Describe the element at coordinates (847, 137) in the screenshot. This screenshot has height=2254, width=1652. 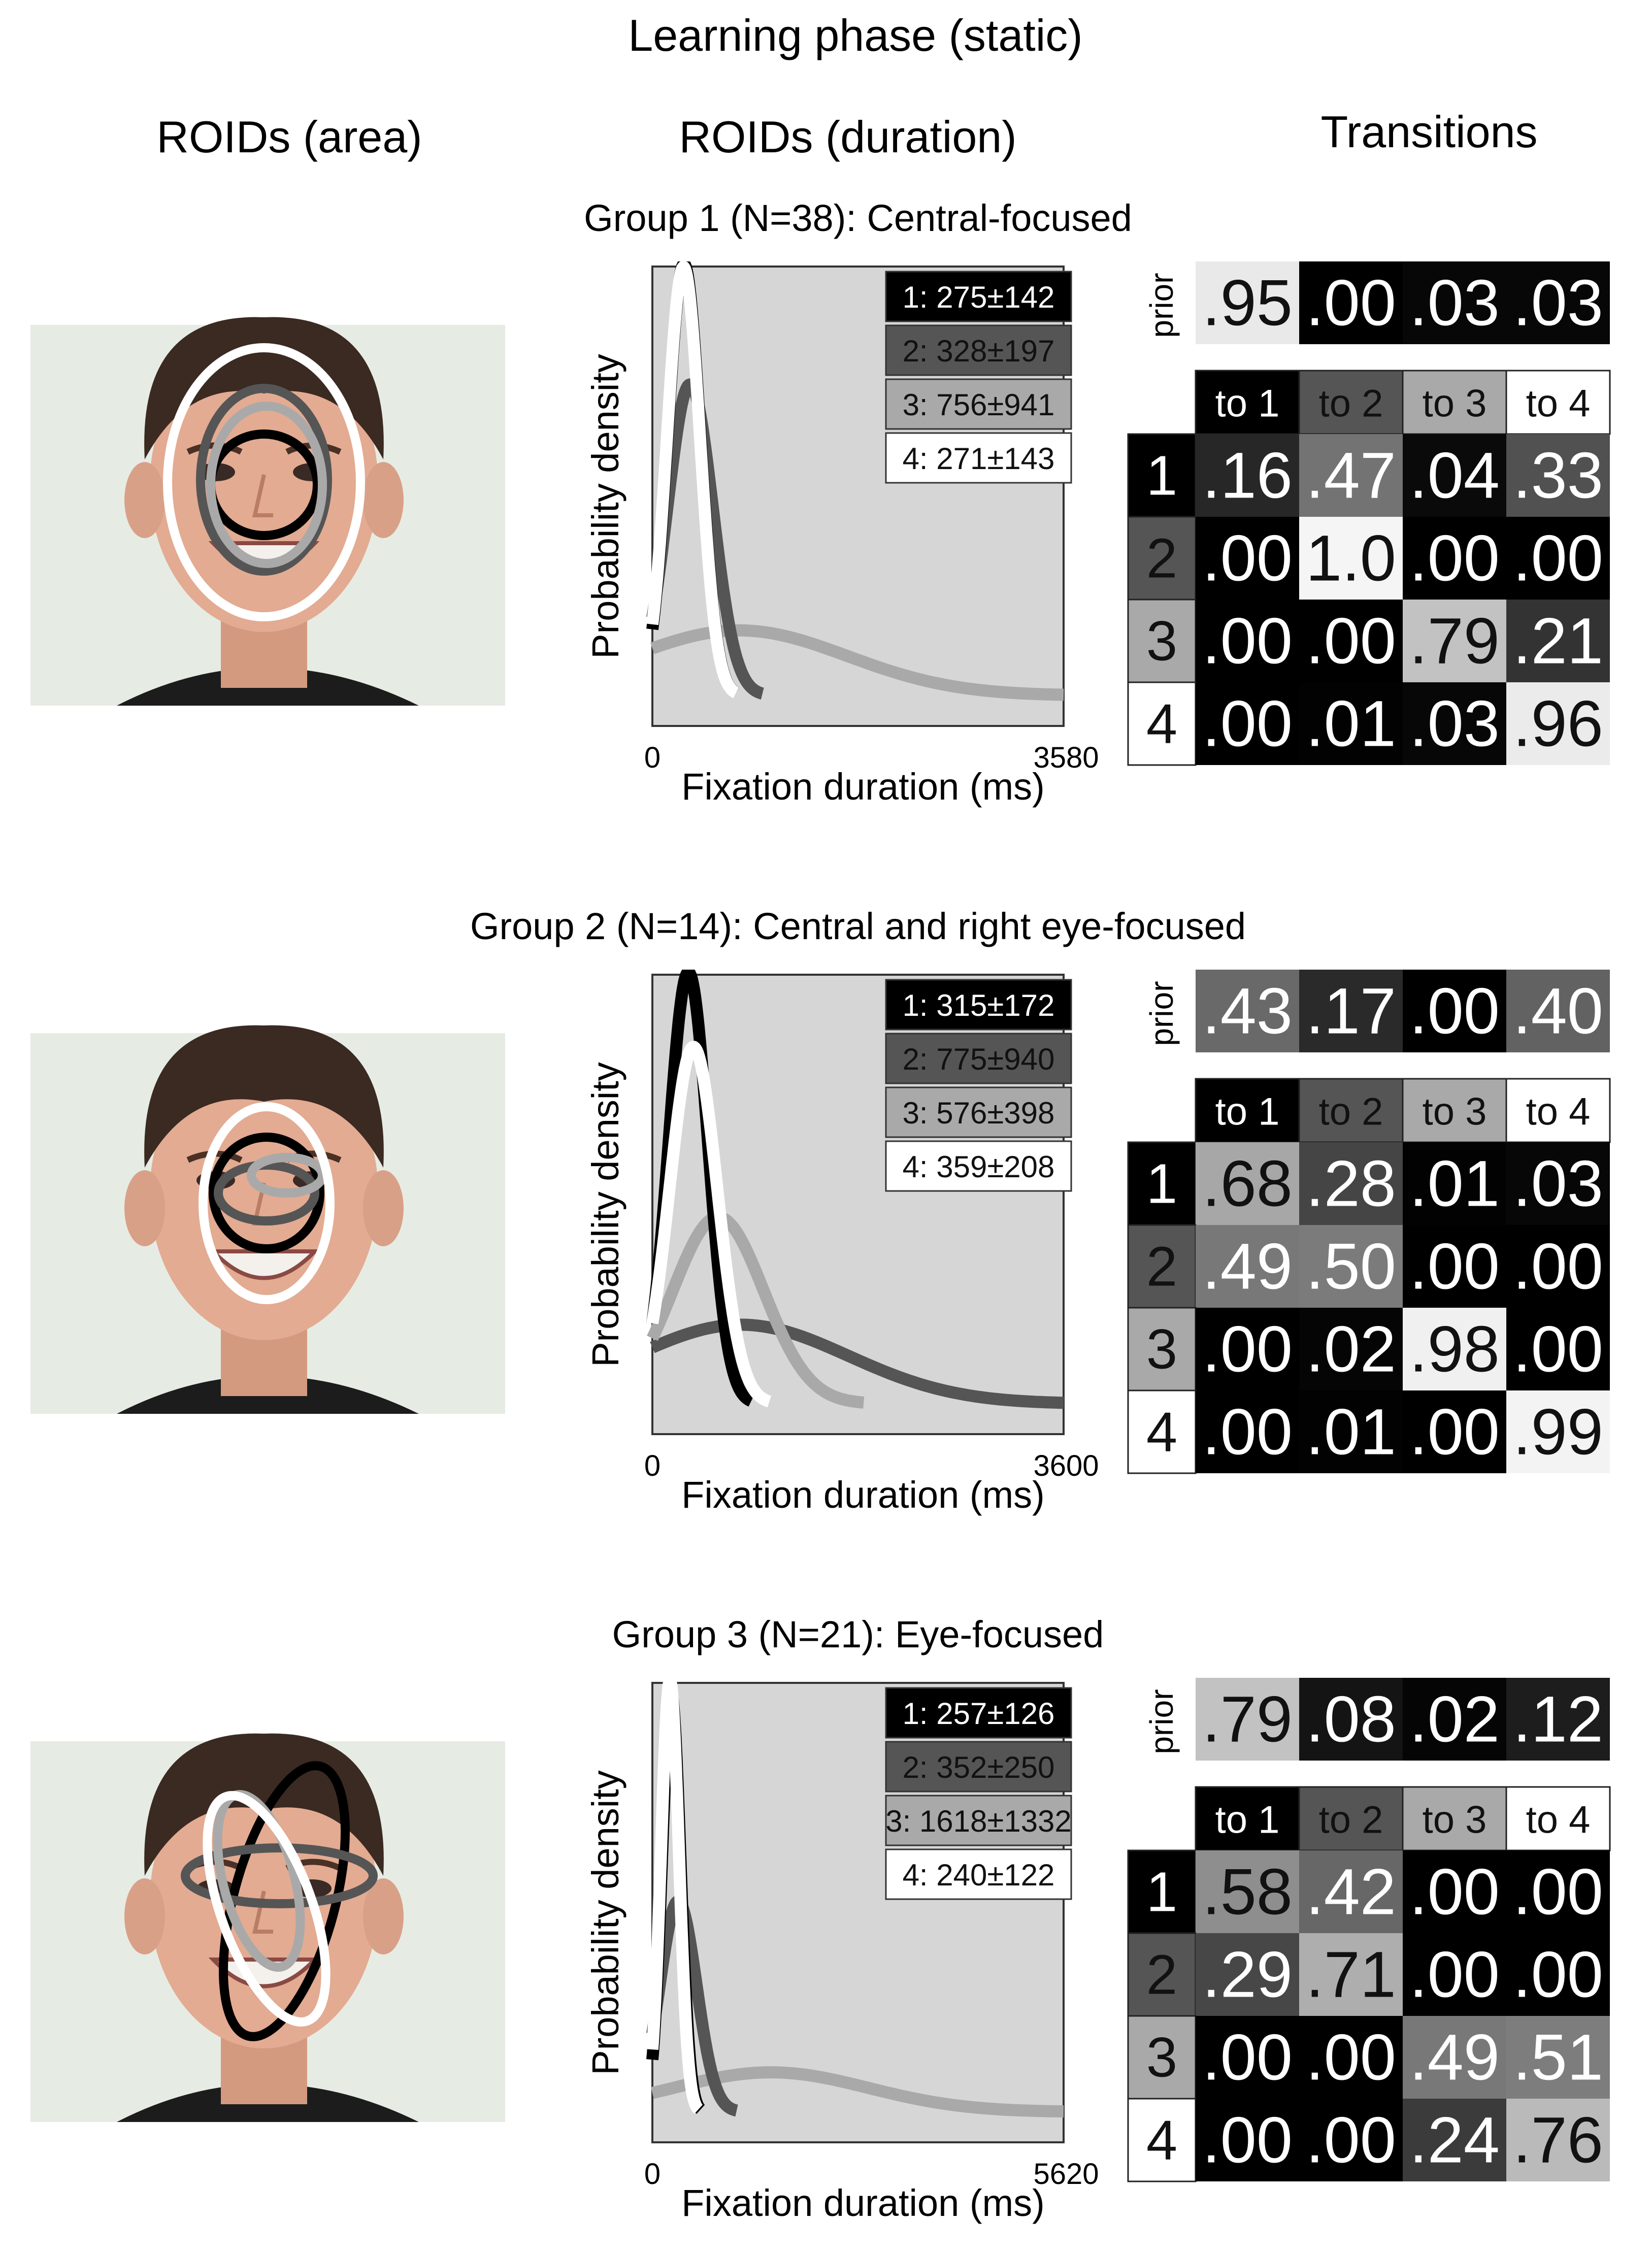
I see `column-title-duration: ROIDs (duration)` at that location.